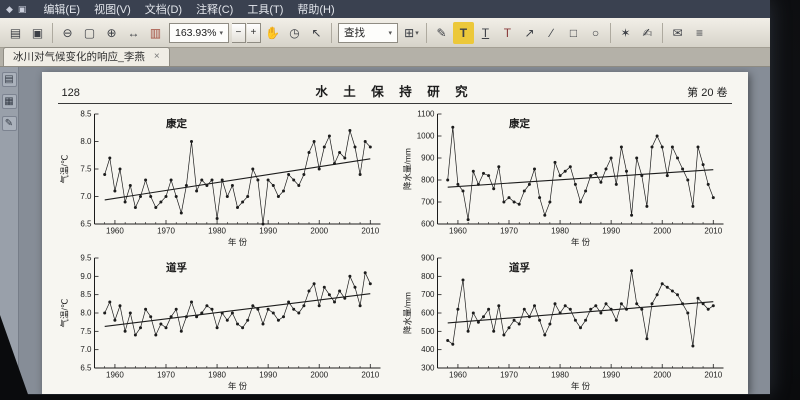  I want to click on menu-edit: 编辑(E), so click(62, 10).